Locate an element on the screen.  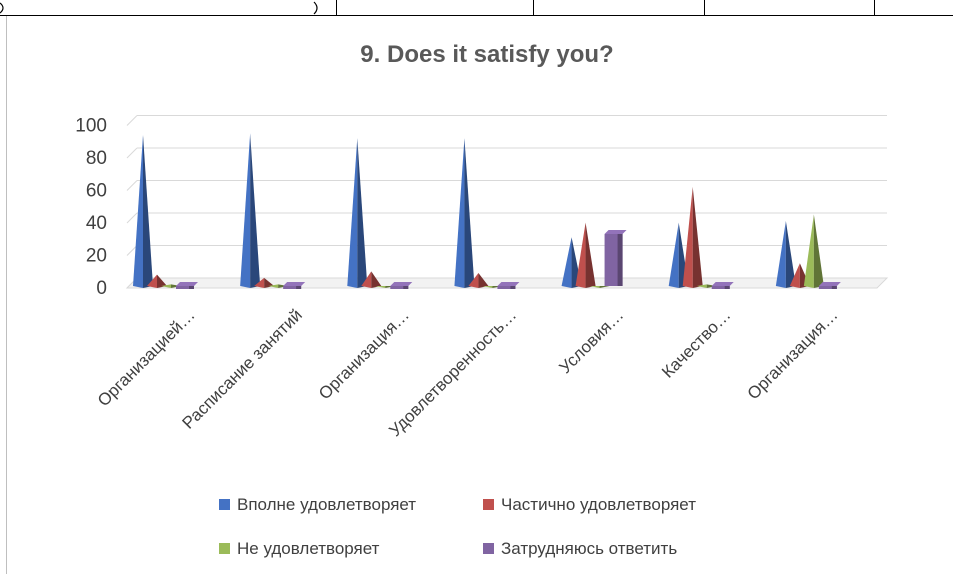
table-border-lines is located at coordinates (476, 8).